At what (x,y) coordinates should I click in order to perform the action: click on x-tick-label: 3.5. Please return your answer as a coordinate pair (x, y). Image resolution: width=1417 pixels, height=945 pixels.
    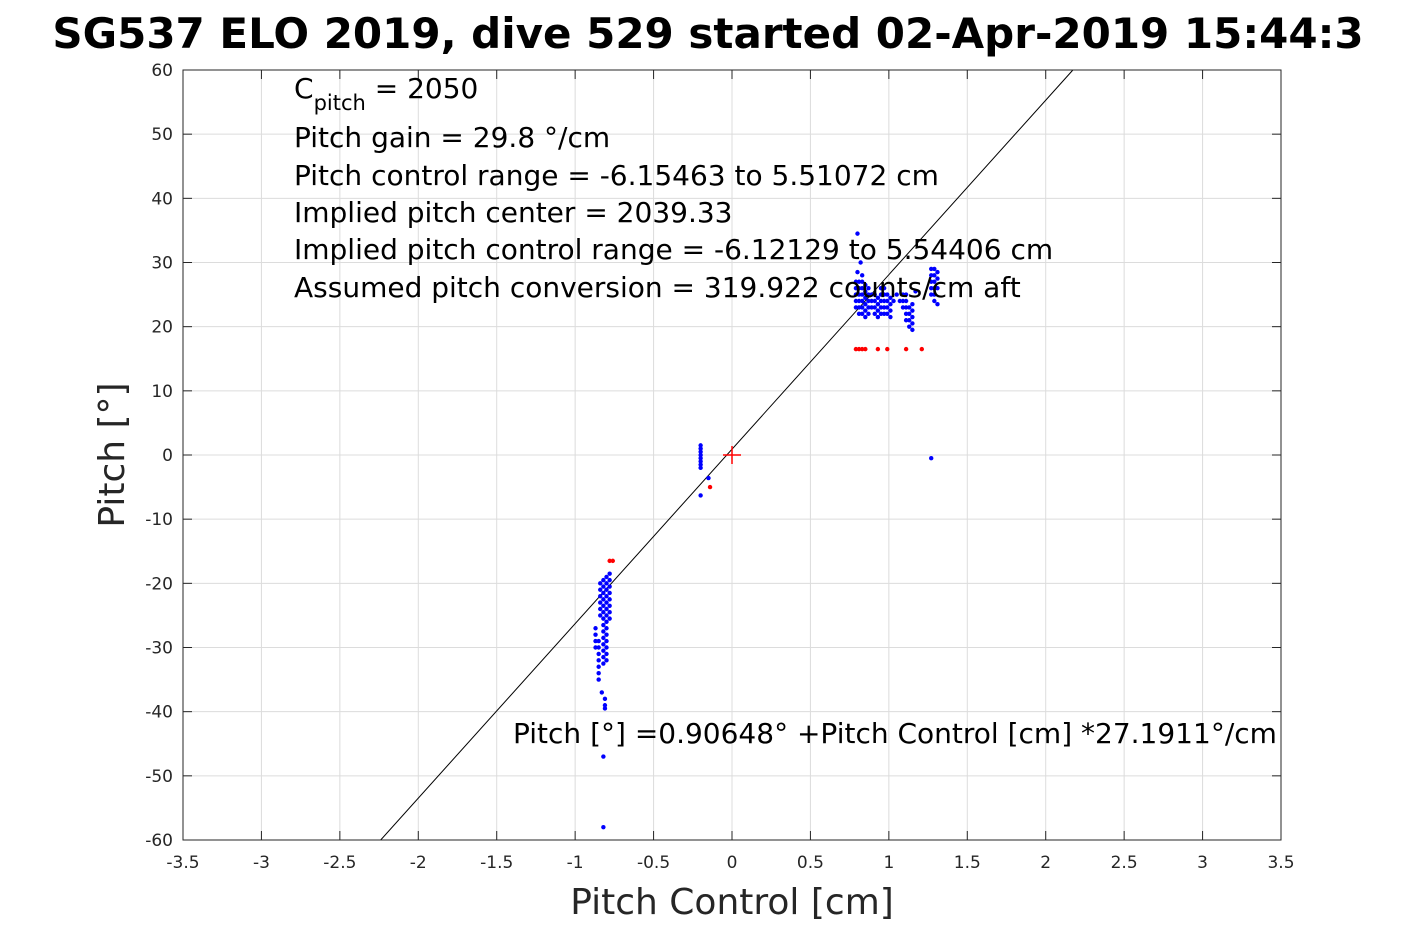
    Looking at the image, I should click on (1280, 863).